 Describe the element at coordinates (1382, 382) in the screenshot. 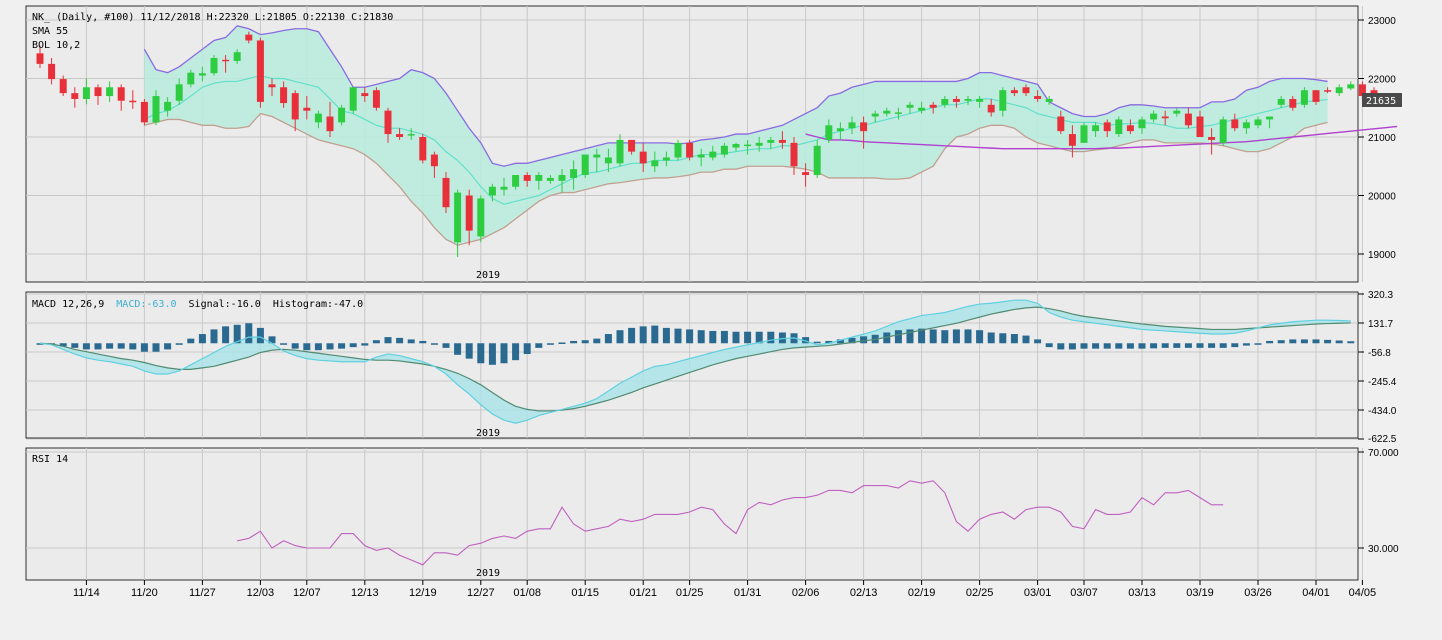

I see `macd-y-tick-label: -245.4` at that location.